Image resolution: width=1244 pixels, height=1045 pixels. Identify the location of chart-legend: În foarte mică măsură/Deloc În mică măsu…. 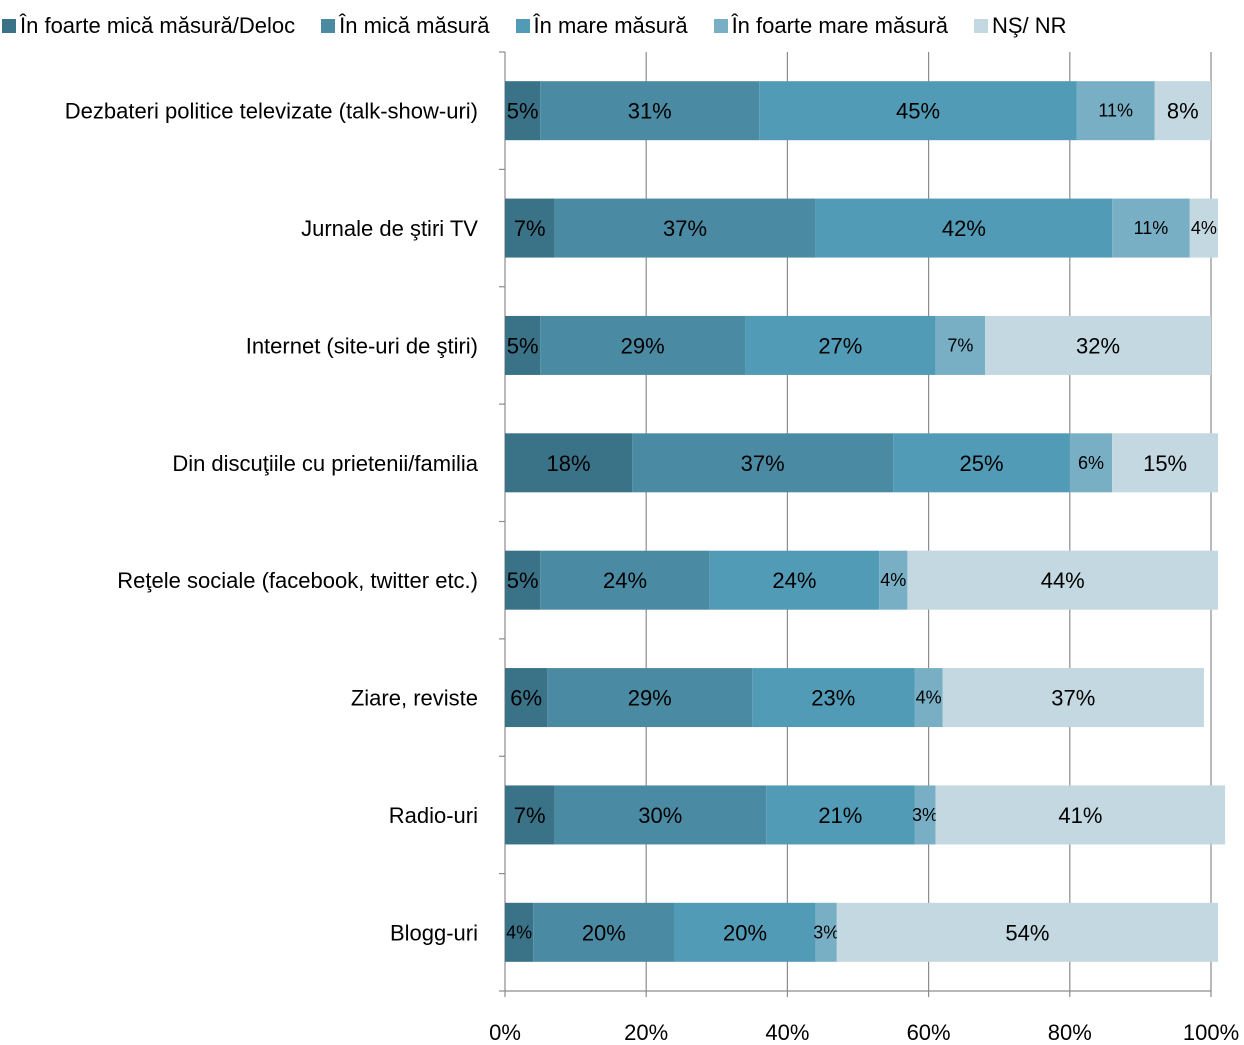
(622, 26).